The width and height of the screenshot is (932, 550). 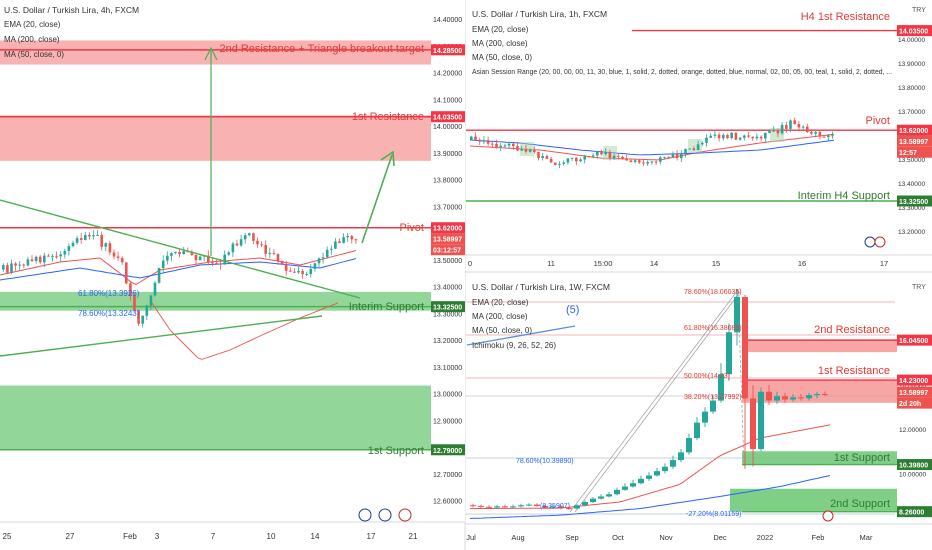 What do you see at coordinates (471, 537) in the screenshot?
I see `xtick-label: Jul` at bounding box center [471, 537].